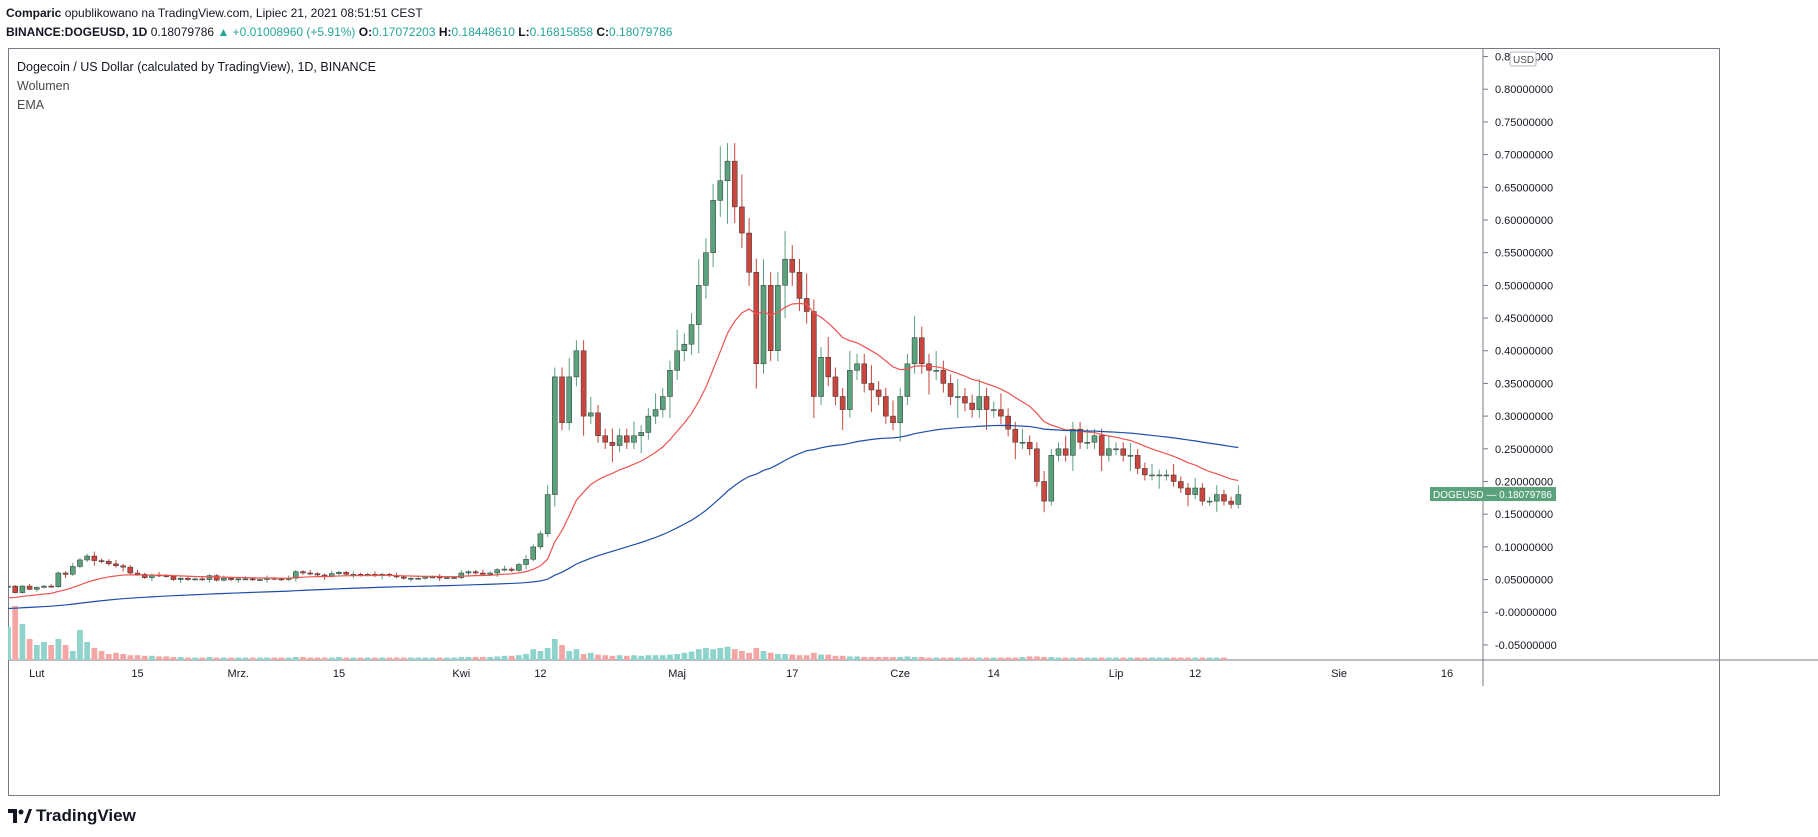  Describe the element at coordinates (1493, 494) in the screenshot. I see `last-price-tag` at that location.